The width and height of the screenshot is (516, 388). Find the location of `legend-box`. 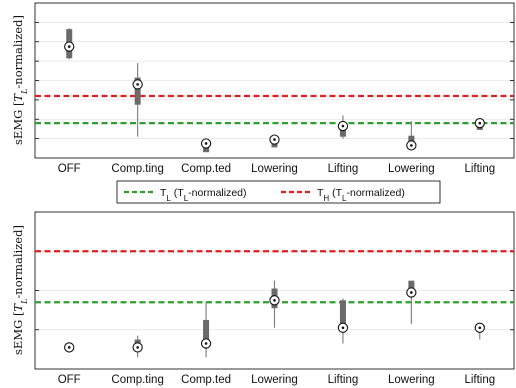

legend-box is located at coordinates (278, 192).